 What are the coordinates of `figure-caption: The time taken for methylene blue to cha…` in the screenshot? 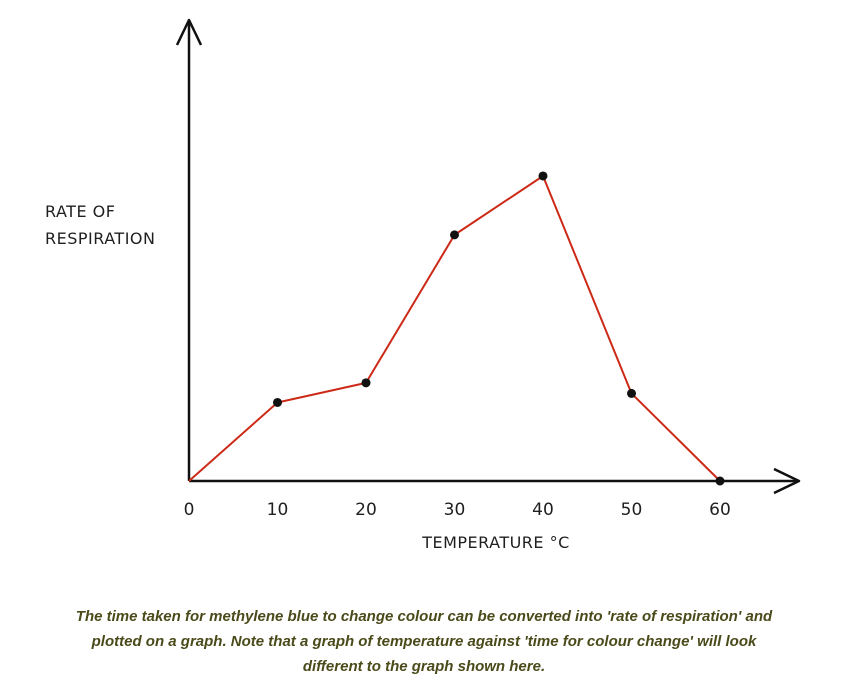 It's located at (424, 641).